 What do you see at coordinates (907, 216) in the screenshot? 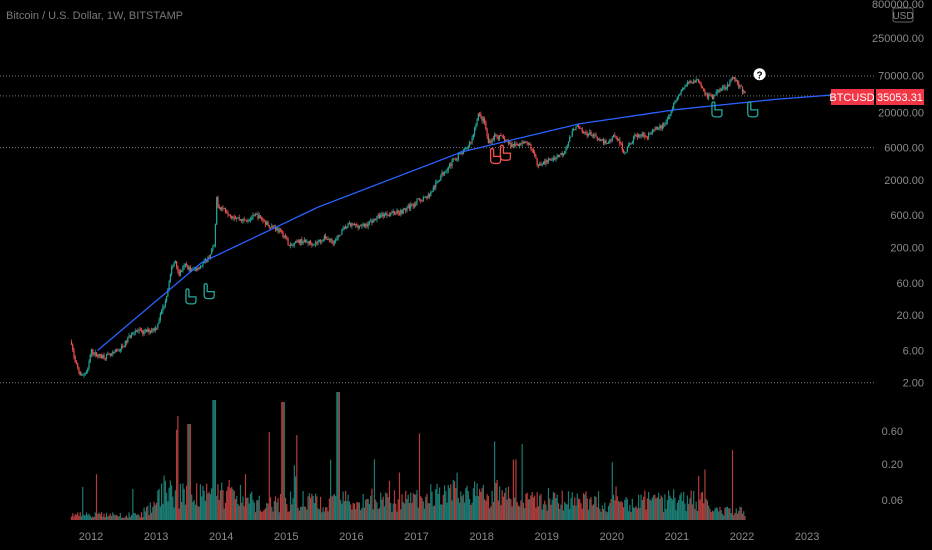
I see `y-tick-label: 600.00` at bounding box center [907, 216].